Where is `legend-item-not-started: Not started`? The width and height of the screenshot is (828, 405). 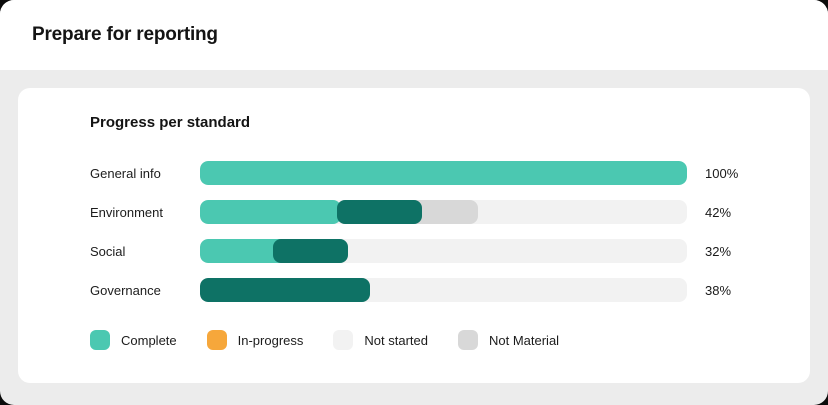 legend-item-not-started: Not started is located at coordinates (380, 340).